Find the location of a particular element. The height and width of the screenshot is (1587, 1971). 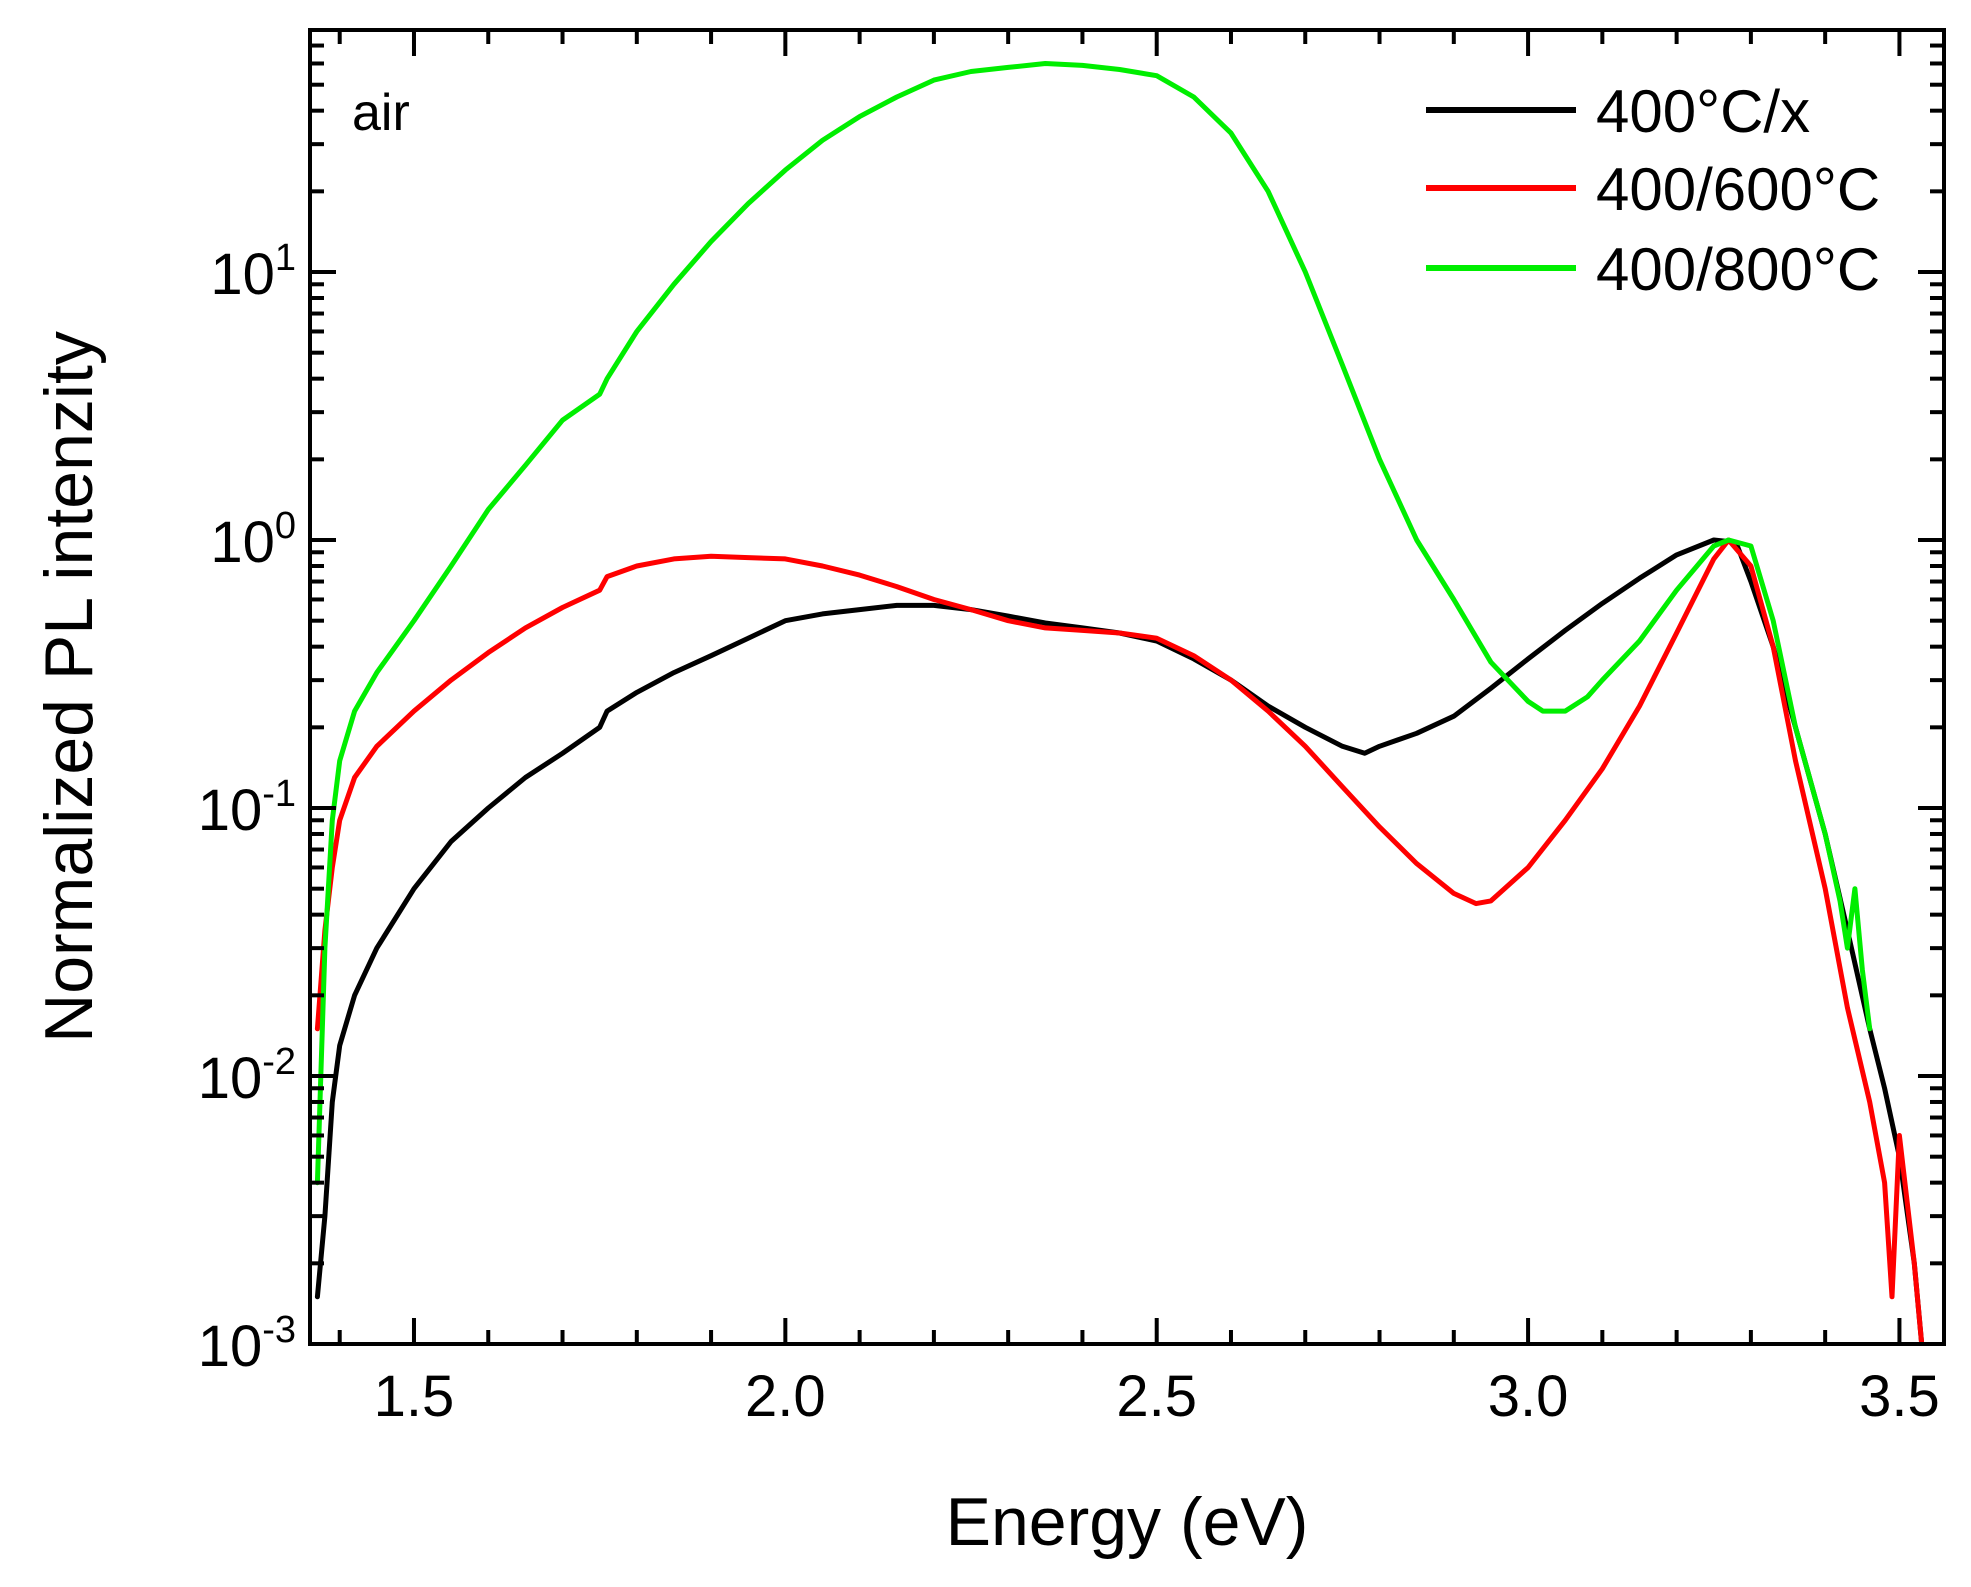

x-tick-label: 3.5 is located at coordinates (1899, 1396).